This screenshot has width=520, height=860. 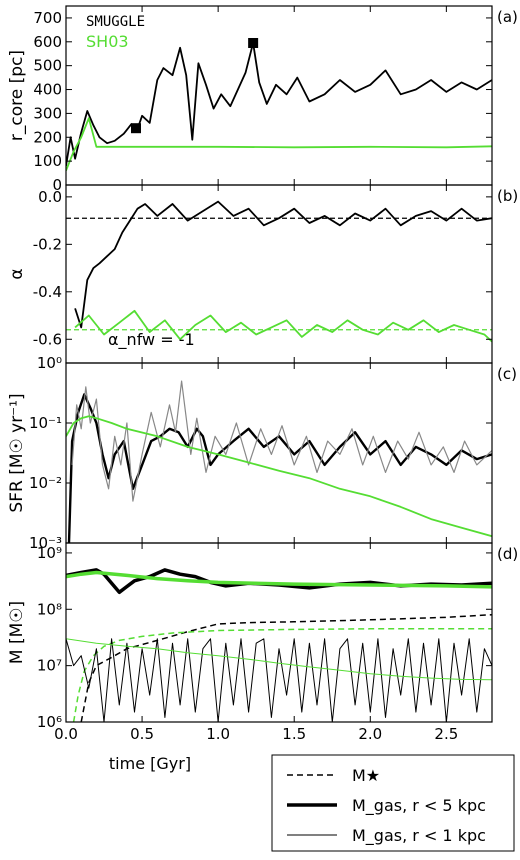 I want to click on y-axis-label: SFR [M☉ yr⁻¹], so click(x=17, y=452).